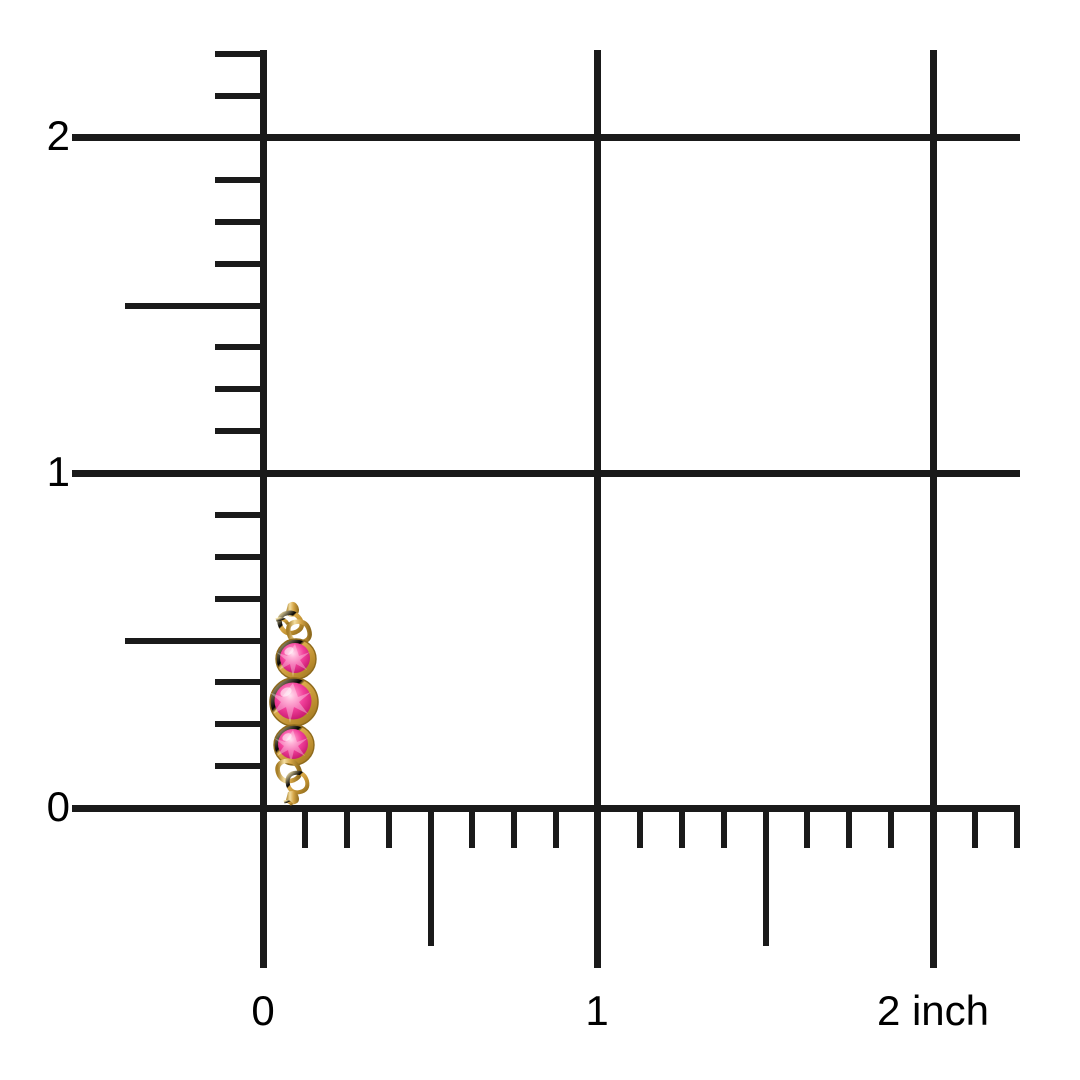  I want to click on y-tick-0.875, so click(239, 514).